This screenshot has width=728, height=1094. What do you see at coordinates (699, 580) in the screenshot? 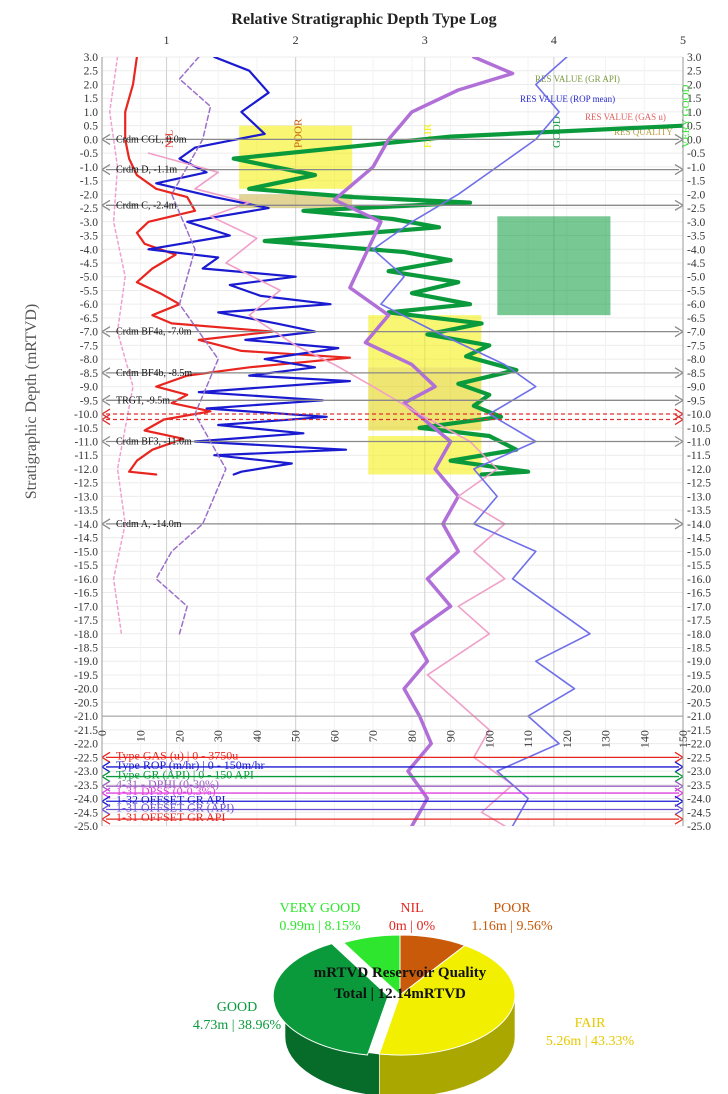
I see `y-tick-label-right: -16.0` at bounding box center [699, 580].